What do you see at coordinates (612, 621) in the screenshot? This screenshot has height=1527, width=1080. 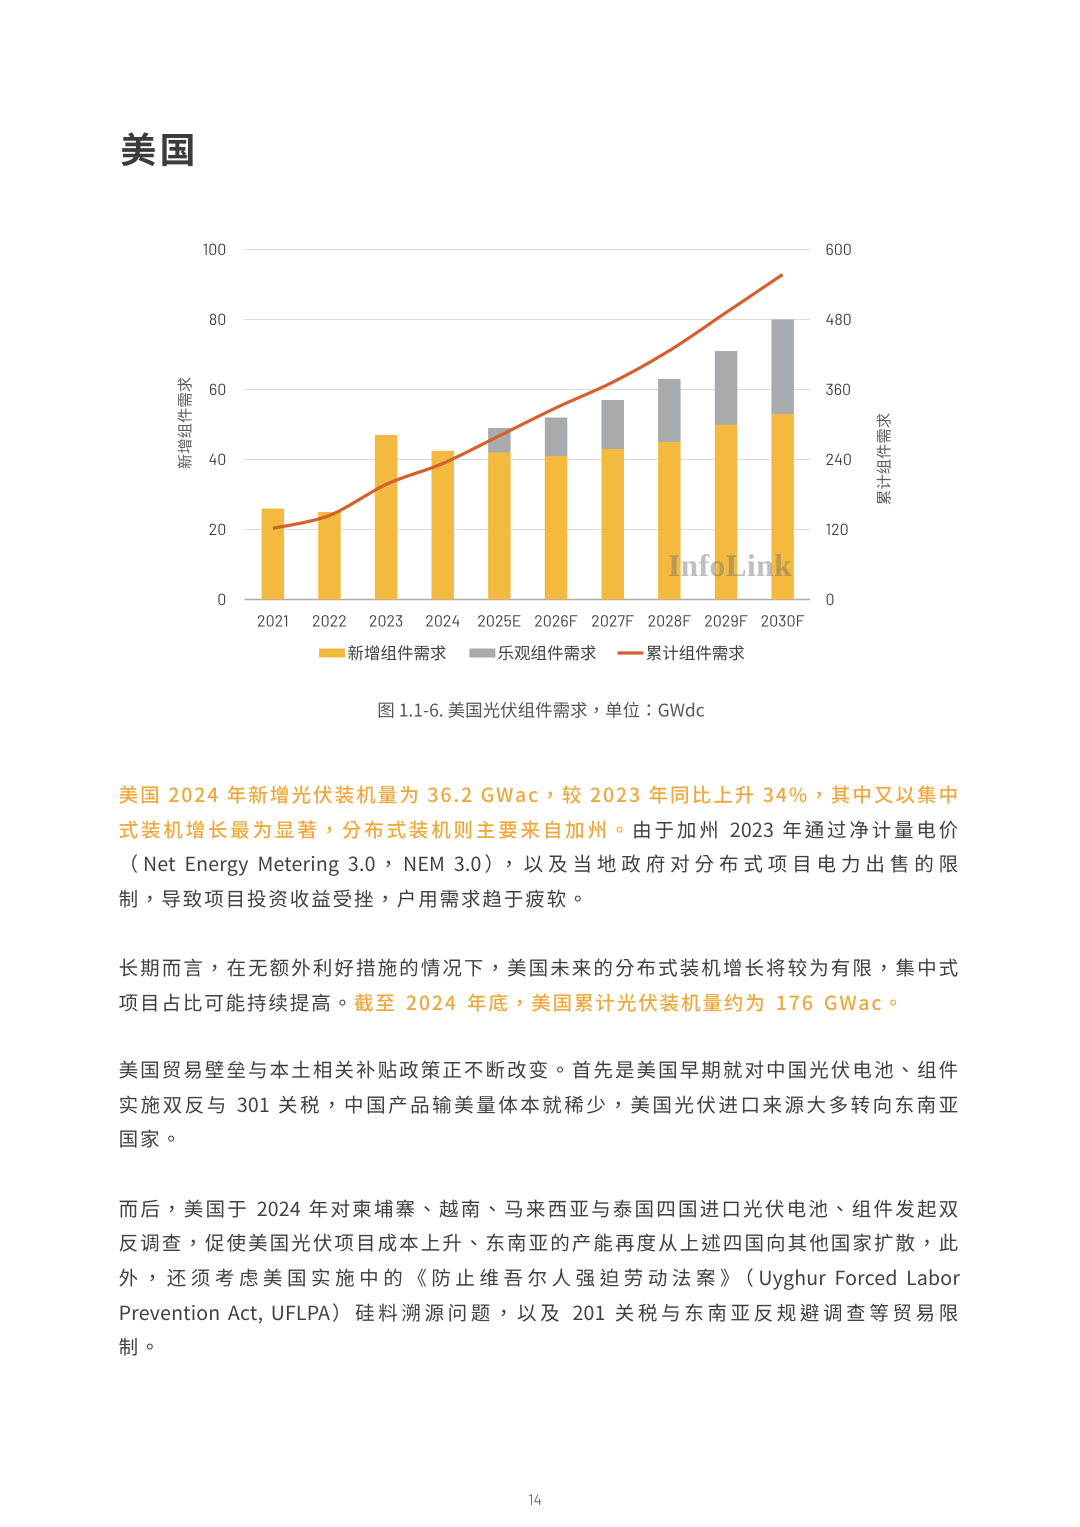 I see `svg-text: 2027F` at bounding box center [612, 621].